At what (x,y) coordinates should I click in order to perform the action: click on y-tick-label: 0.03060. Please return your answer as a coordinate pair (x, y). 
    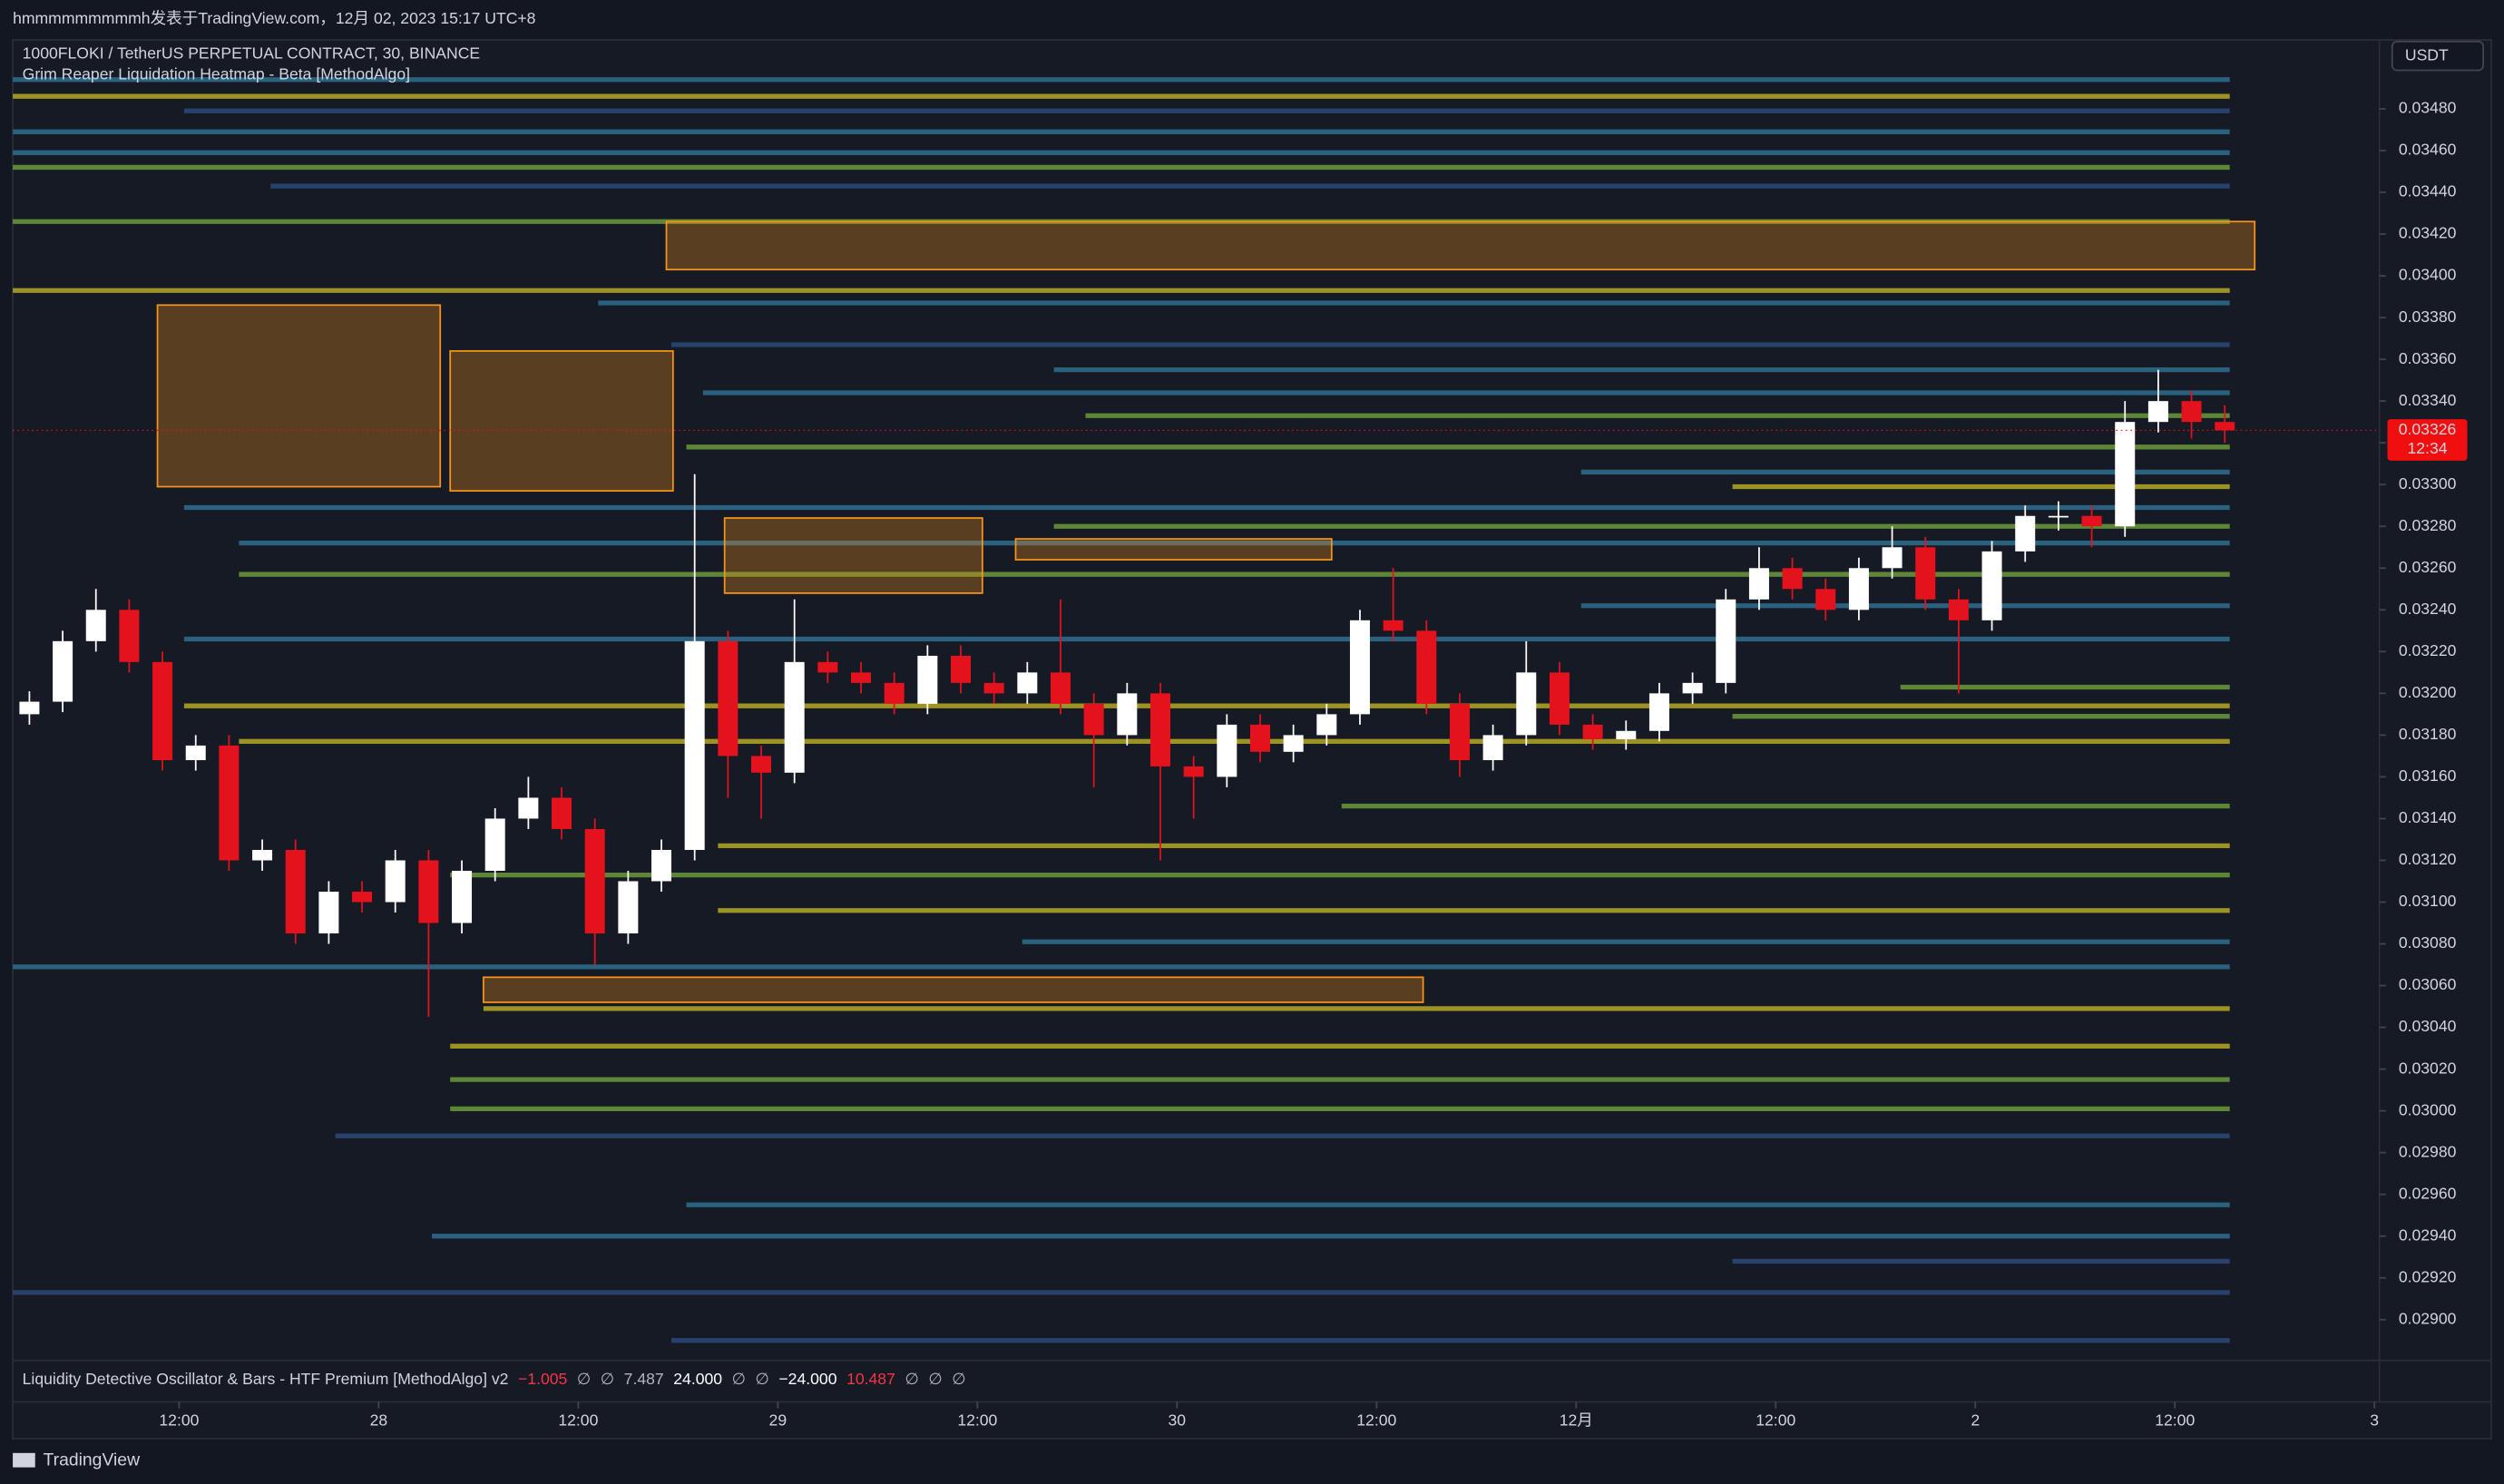
    Looking at the image, I should click on (2428, 984).